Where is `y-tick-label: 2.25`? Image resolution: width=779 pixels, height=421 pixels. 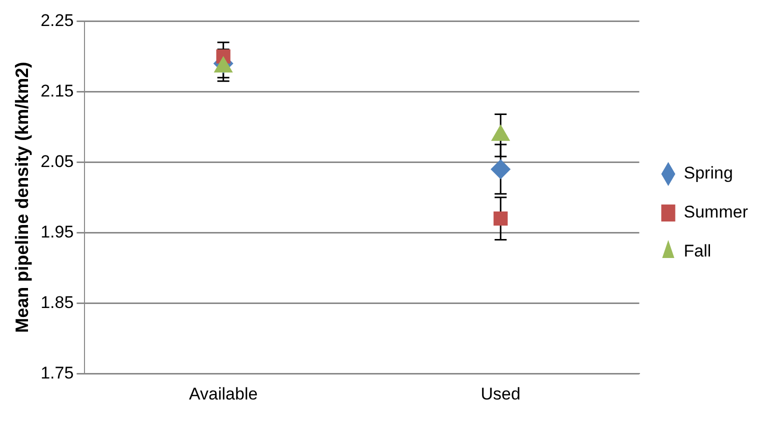
y-tick-label: 2.25 is located at coordinates (57, 20).